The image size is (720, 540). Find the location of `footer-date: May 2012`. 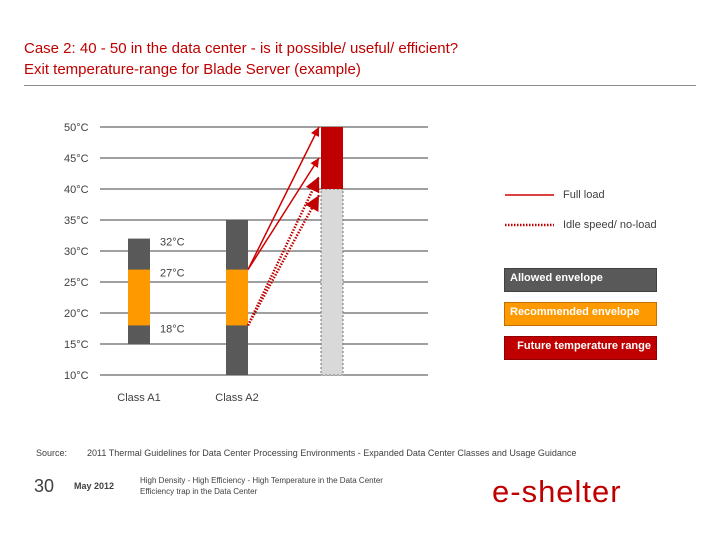

footer-date: May 2012 is located at coordinates (94, 486).